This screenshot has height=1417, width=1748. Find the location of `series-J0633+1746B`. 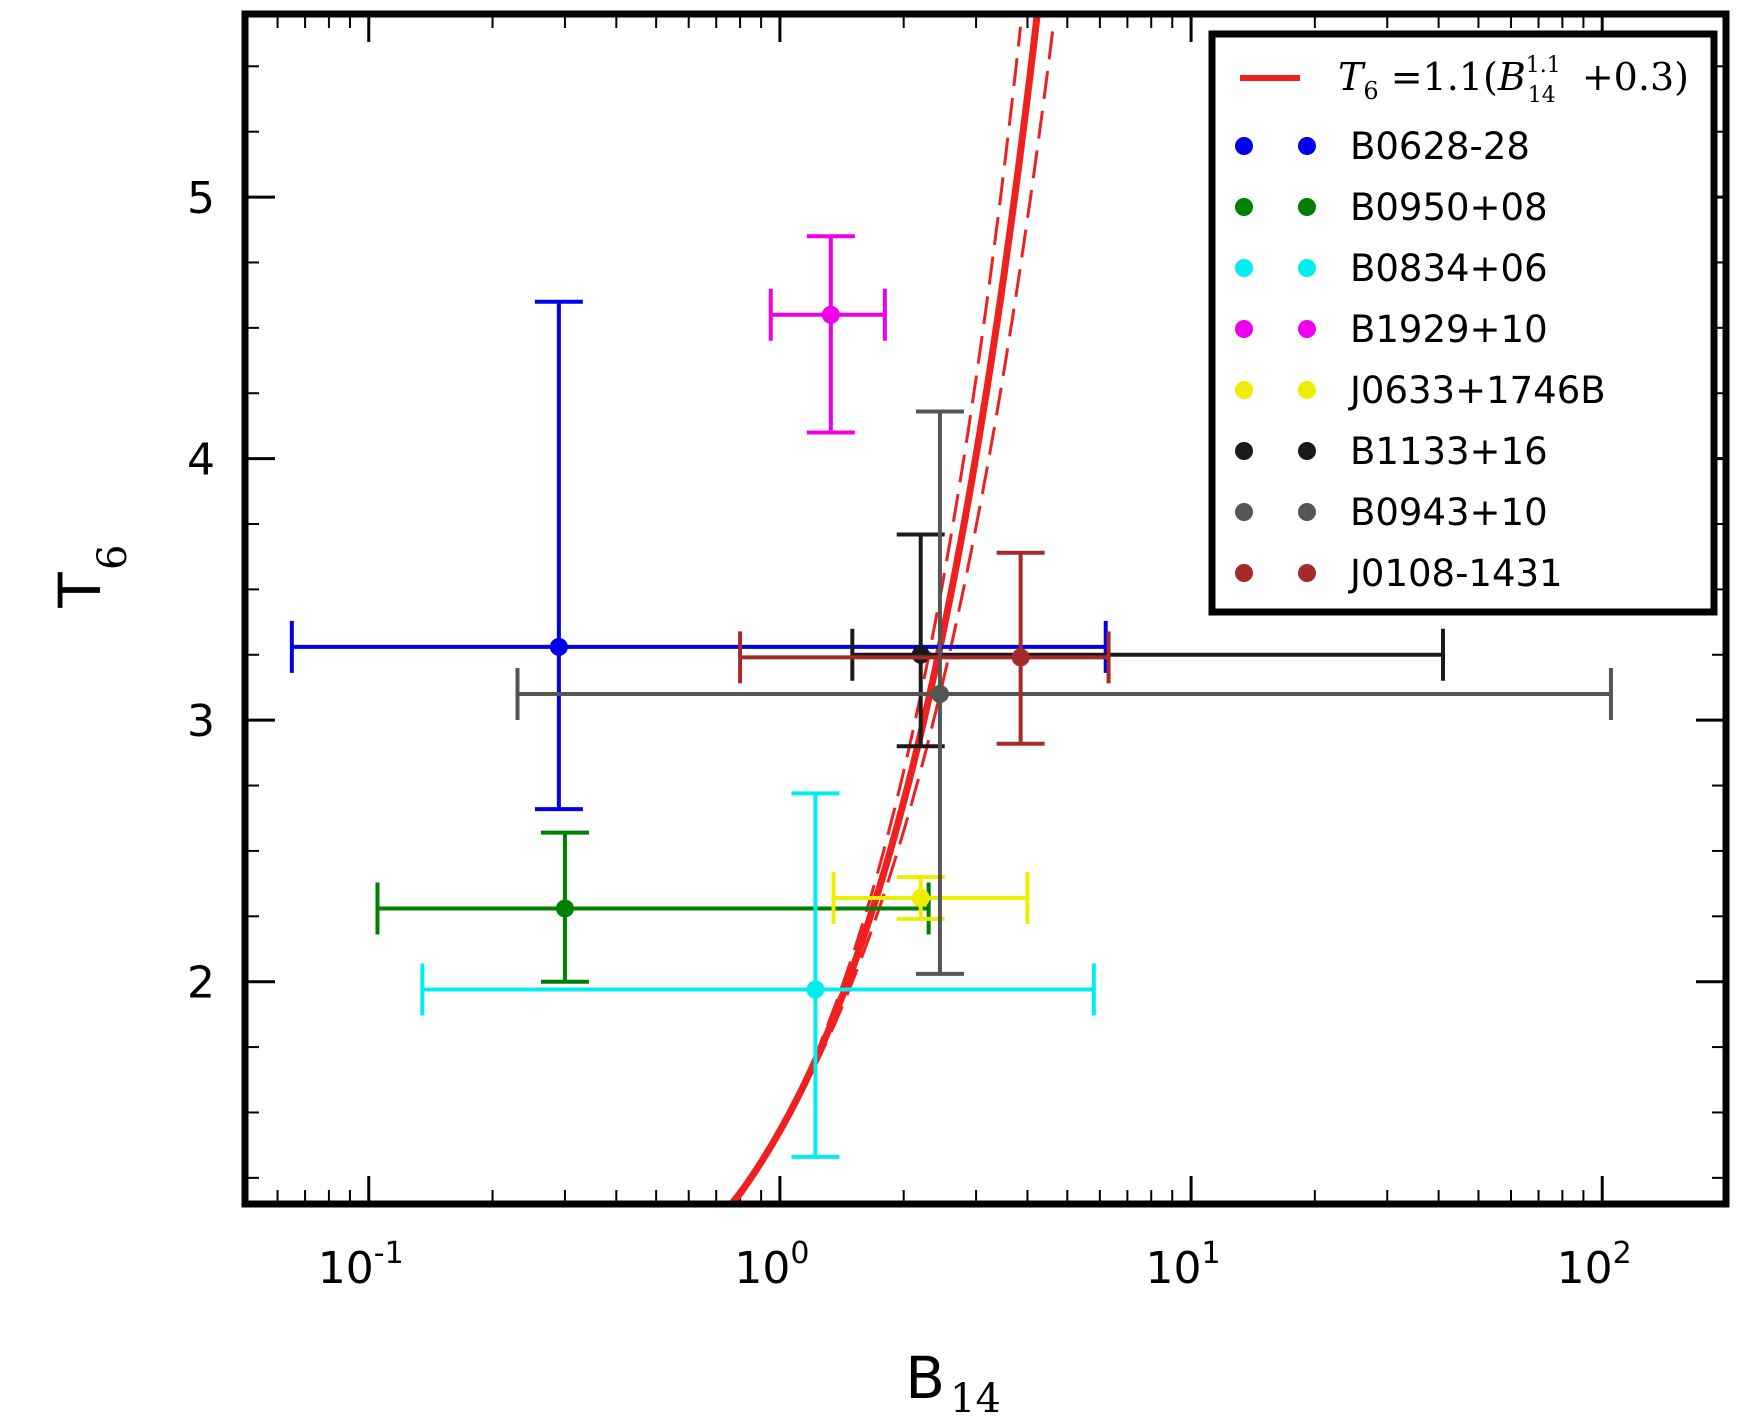

series-J0633+1746B is located at coordinates (930, 898).